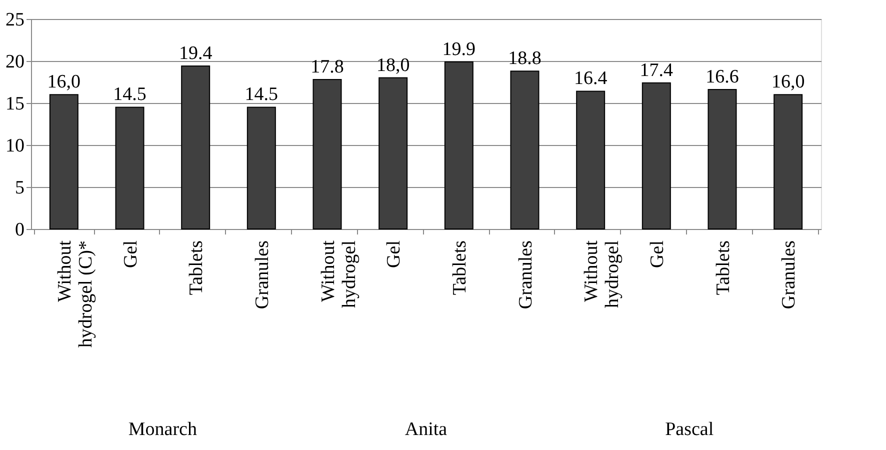 The width and height of the screenshot is (886, 450). I want to click on y-tick-label: 0, so click(19, 230).